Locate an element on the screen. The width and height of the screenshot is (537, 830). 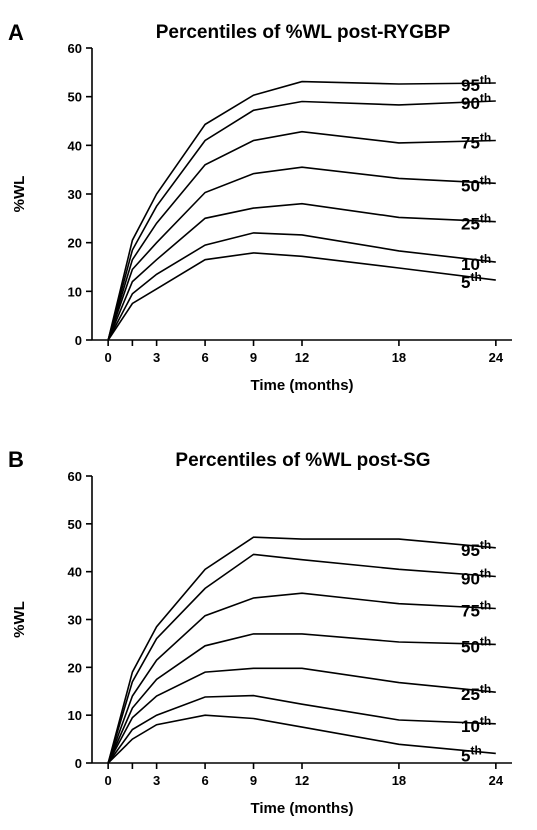
series-line-p50 is located at coordinates (301, 698).